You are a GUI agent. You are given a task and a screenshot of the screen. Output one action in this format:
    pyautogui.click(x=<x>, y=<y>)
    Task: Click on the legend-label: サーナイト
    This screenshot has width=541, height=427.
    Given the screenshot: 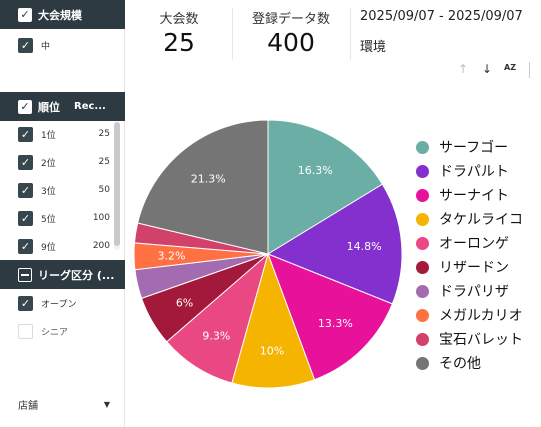 What is the action you would take?
    pyautogui.click(x=474, y=196)
    